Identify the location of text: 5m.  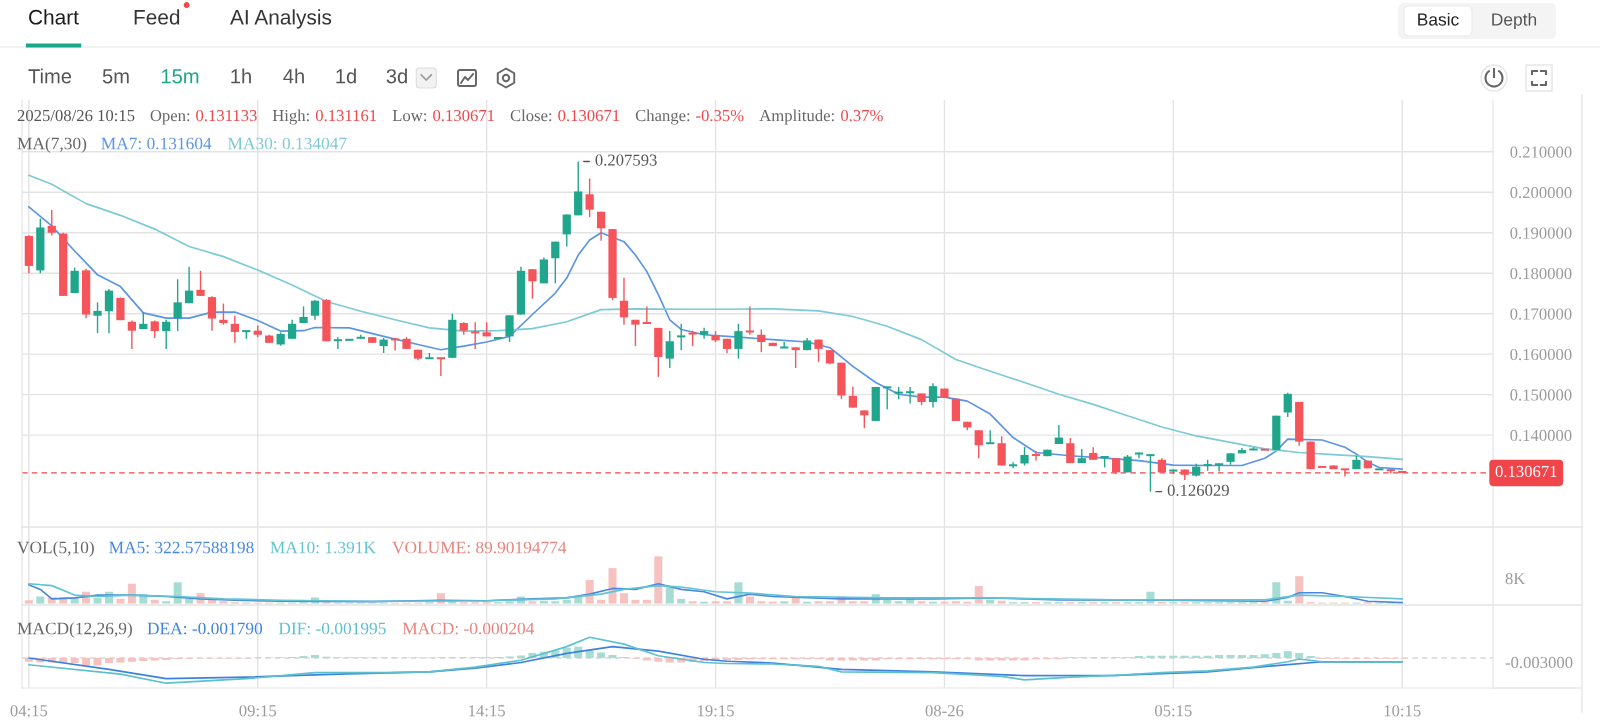
(115, 76).